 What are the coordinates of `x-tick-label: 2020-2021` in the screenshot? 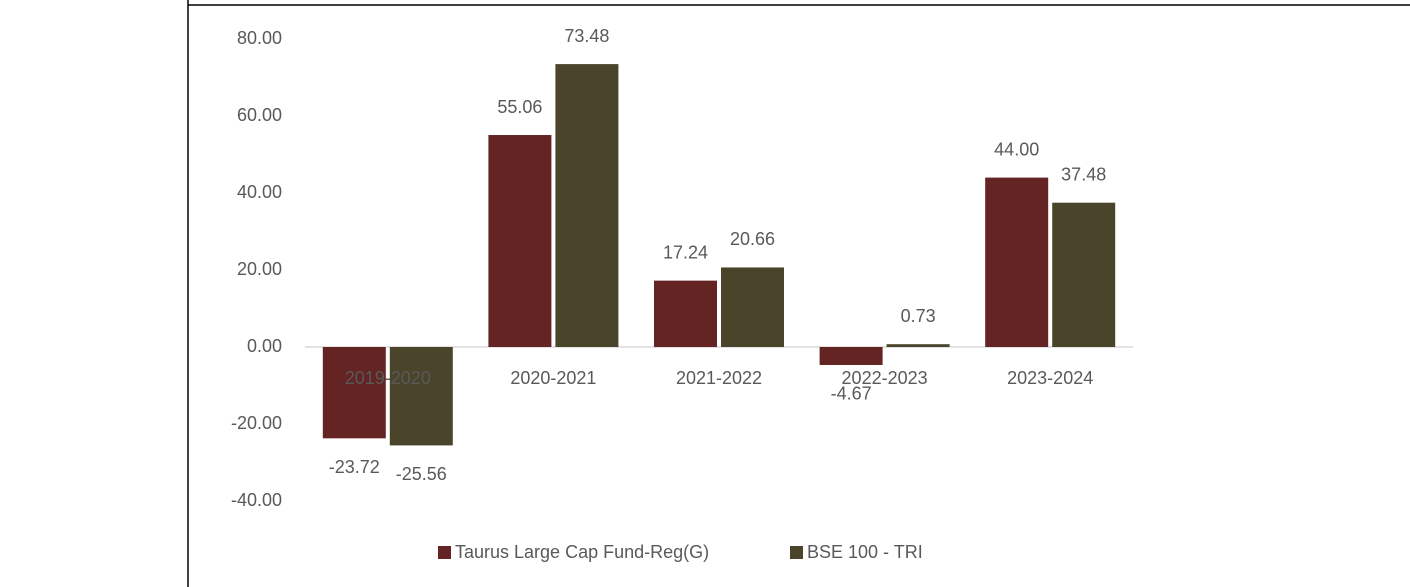 It's located at (553, 378).